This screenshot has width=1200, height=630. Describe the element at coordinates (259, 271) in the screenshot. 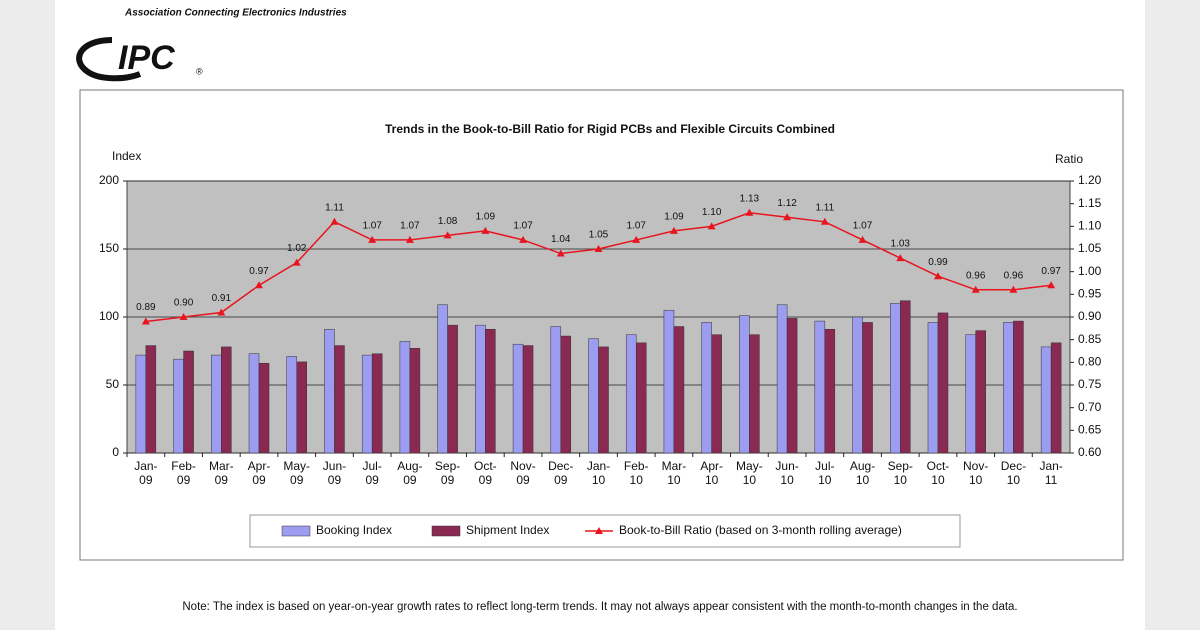

I see `data-label: 0.97` at that location.